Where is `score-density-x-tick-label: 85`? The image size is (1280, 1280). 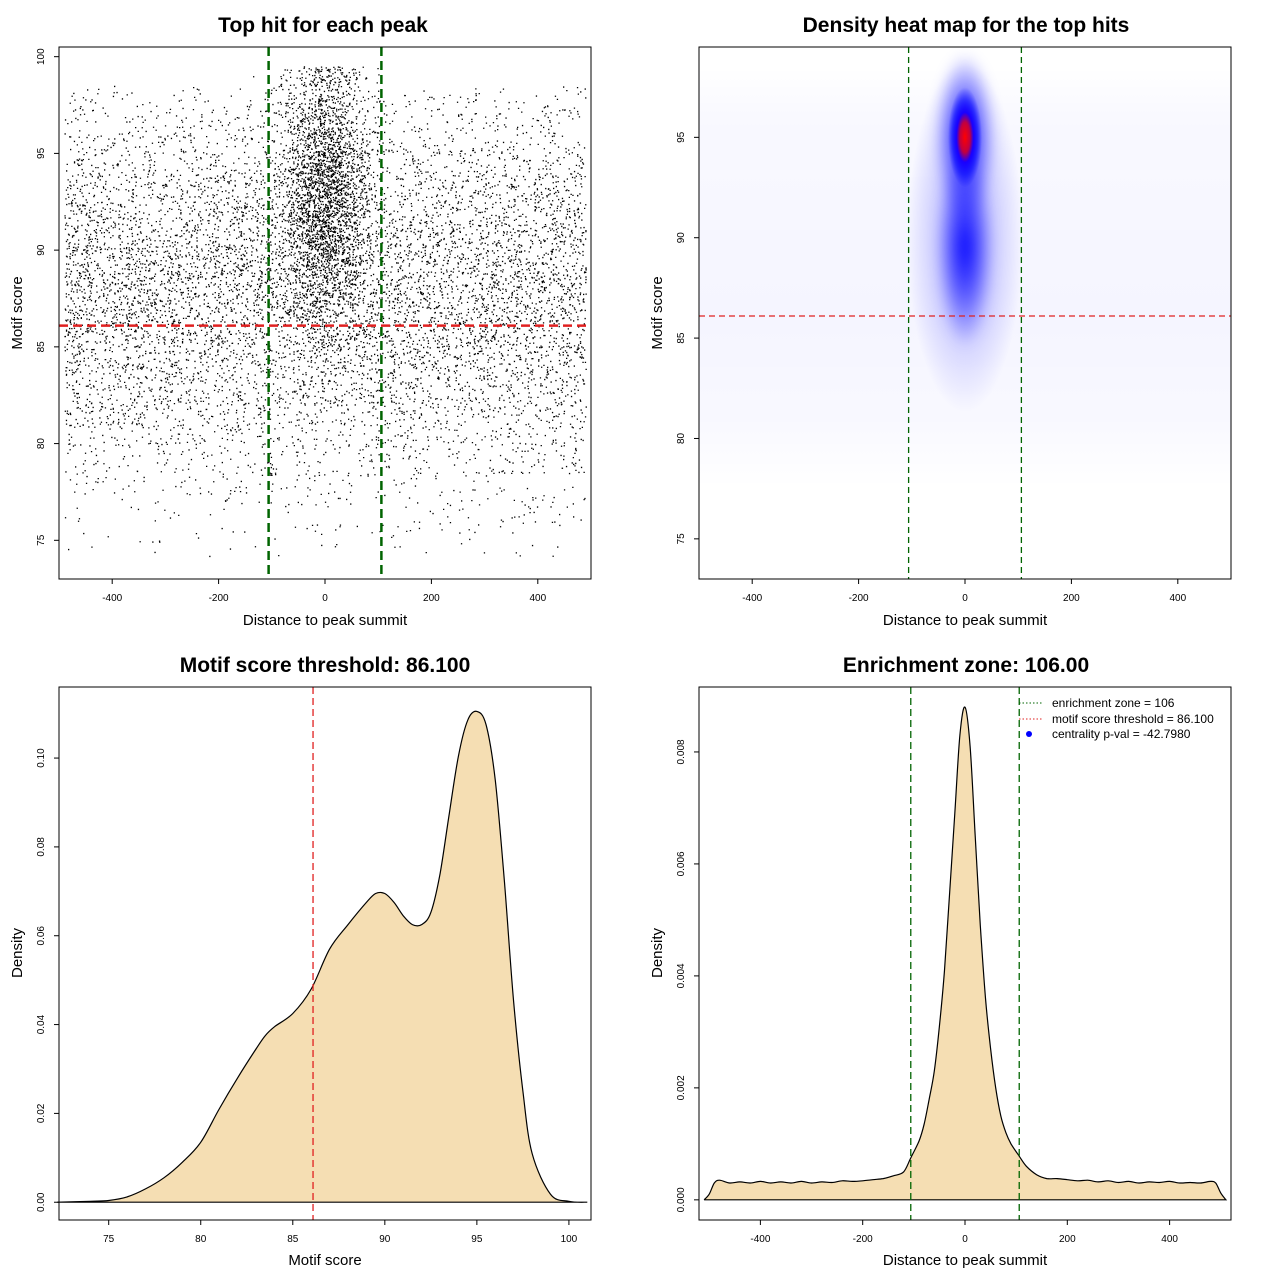 score-density-x-tick-label: 85 is located at coordinates (293, 1239).